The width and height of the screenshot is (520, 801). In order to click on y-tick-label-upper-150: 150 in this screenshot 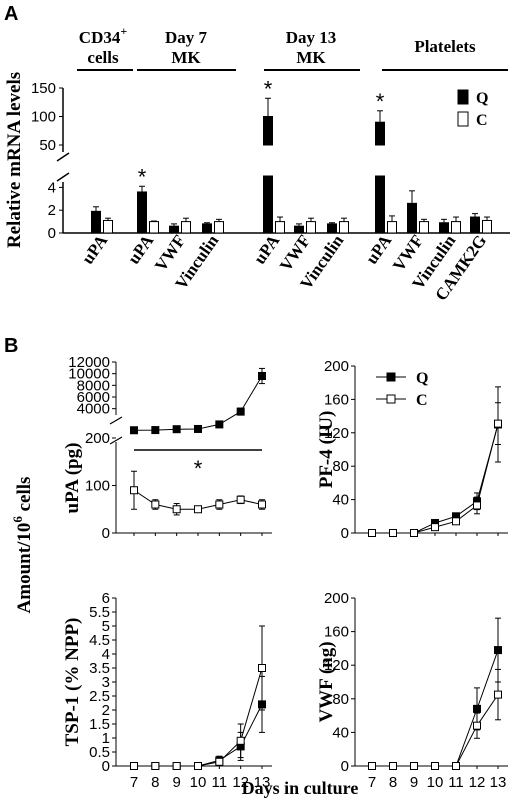, I will do `click(43, 88)`.